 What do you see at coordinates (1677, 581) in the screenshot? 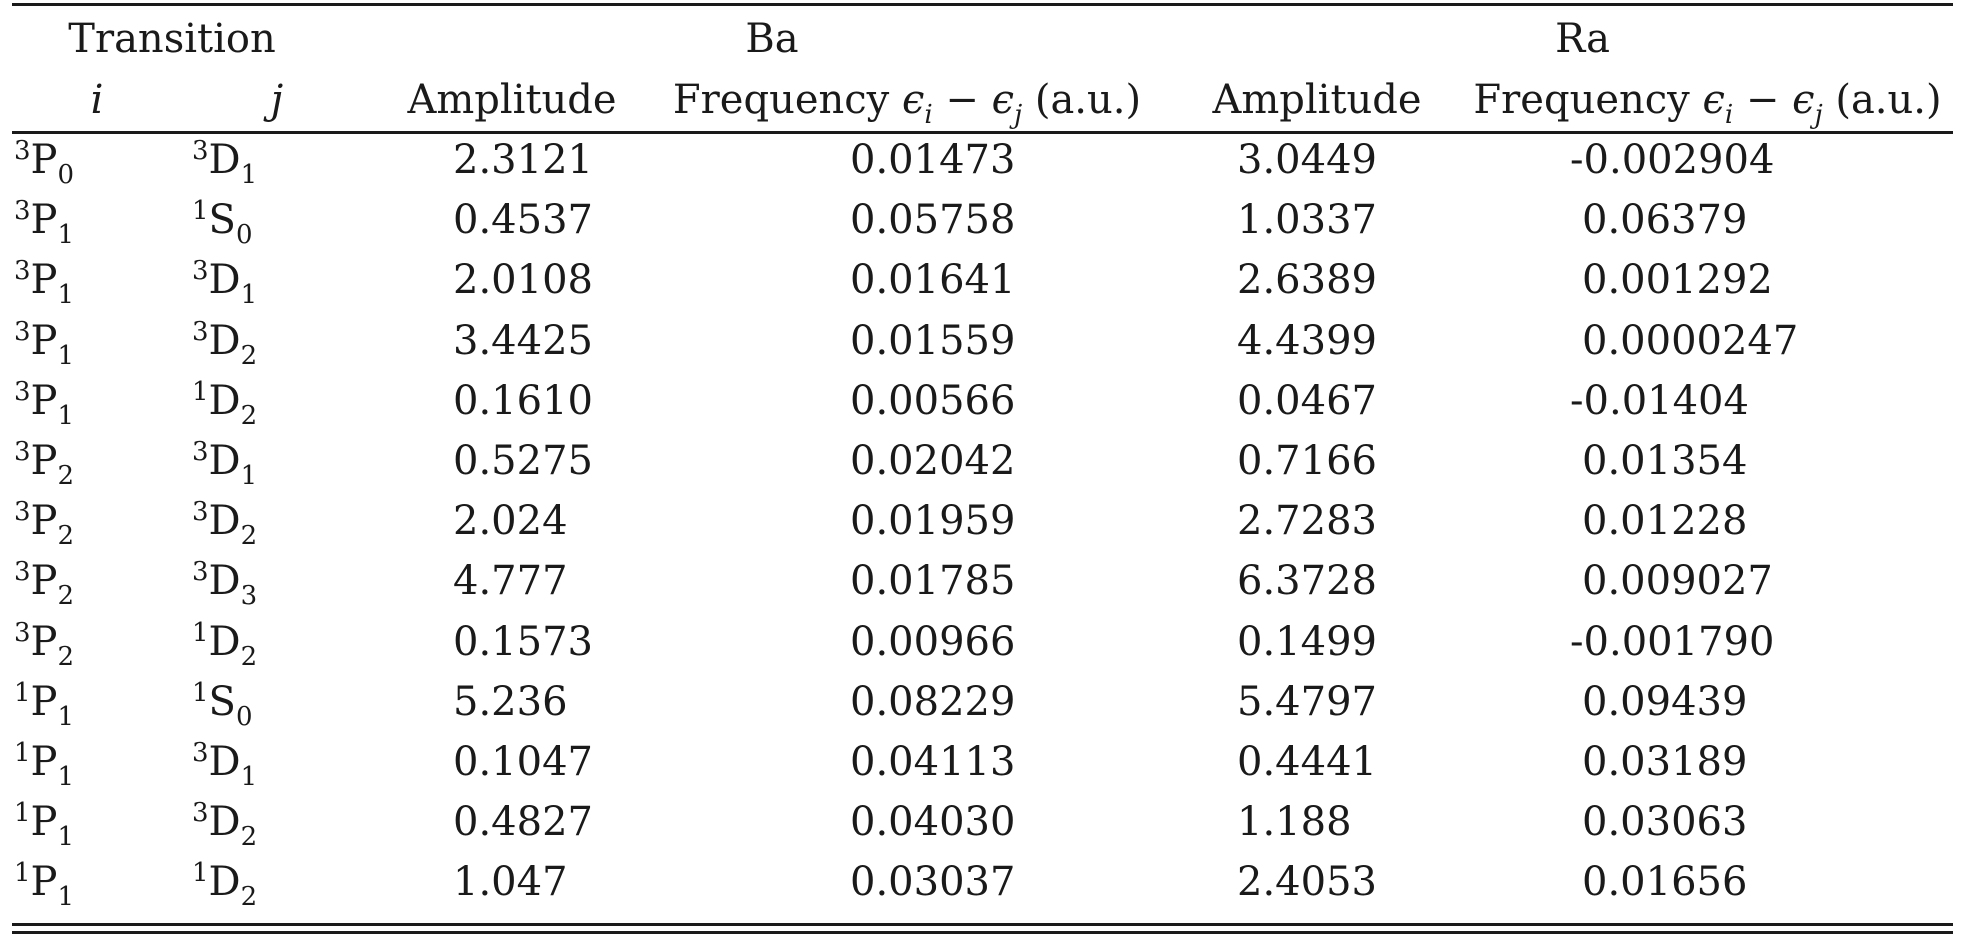
I see `ra-frequency-cell: 0.009027` at bounding box center [1677, 581].